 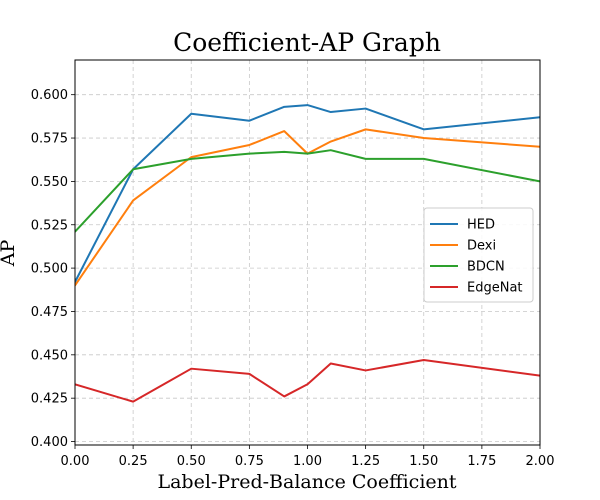 I want to click on x-tick-label: 1.25, so click(x=365, y=461).